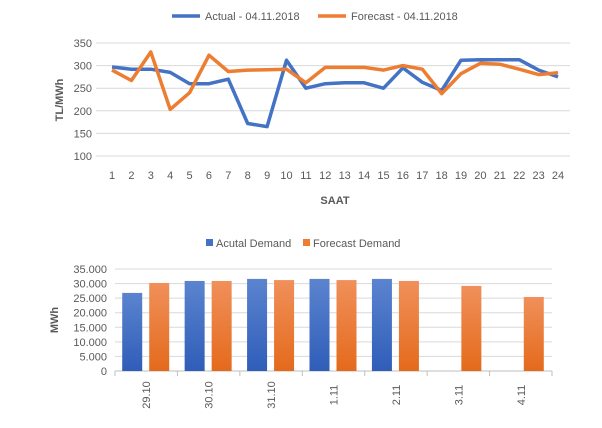 The image size is (602, 428). What do you see at coordinates (104, 372) in the screenshot?
I see `y-tick-label: 0` at bounding box center [104, 372].